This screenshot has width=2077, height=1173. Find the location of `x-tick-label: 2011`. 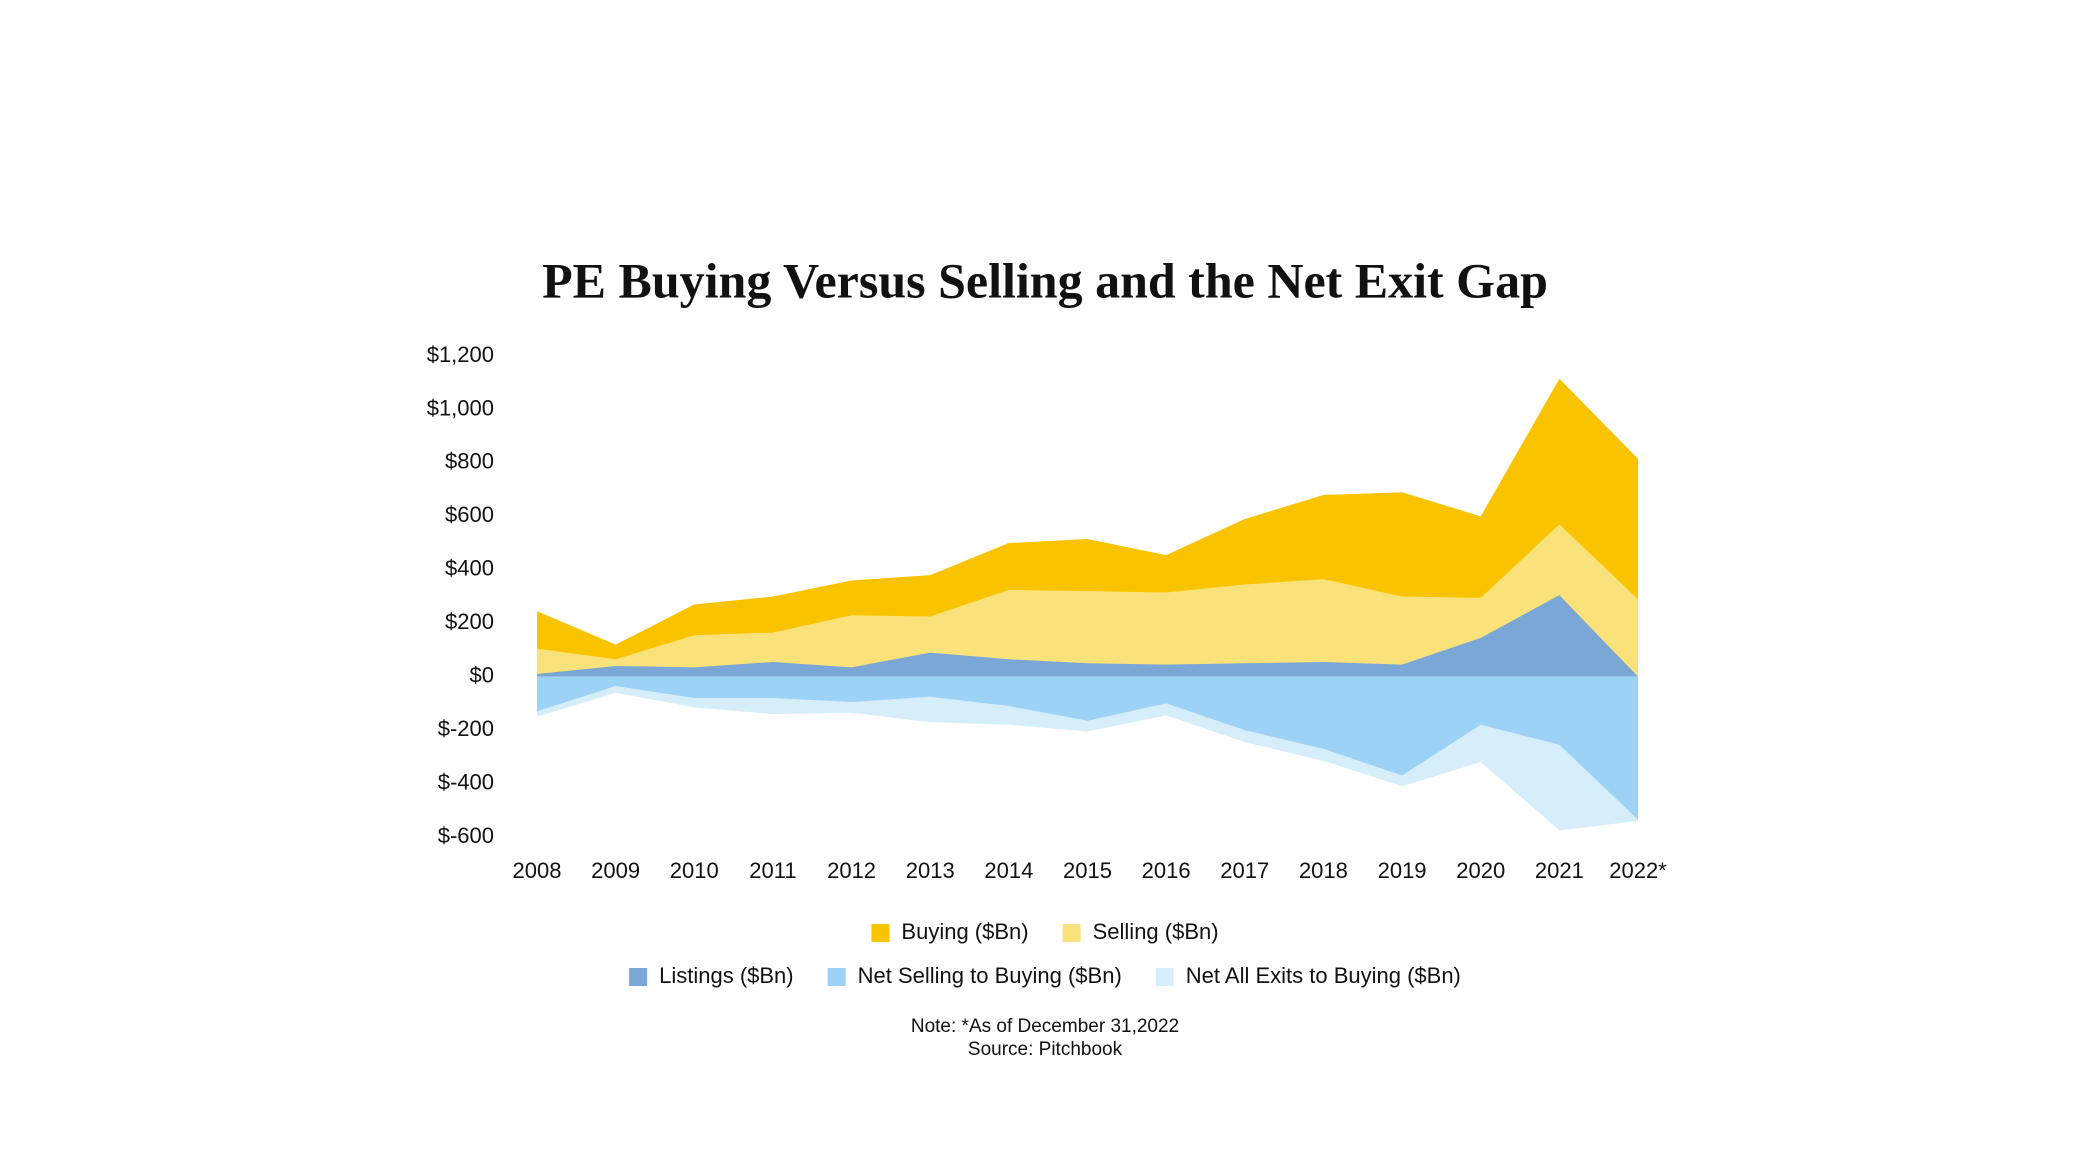

x-tick-label: 2011 is located at coordinates (772, 870).